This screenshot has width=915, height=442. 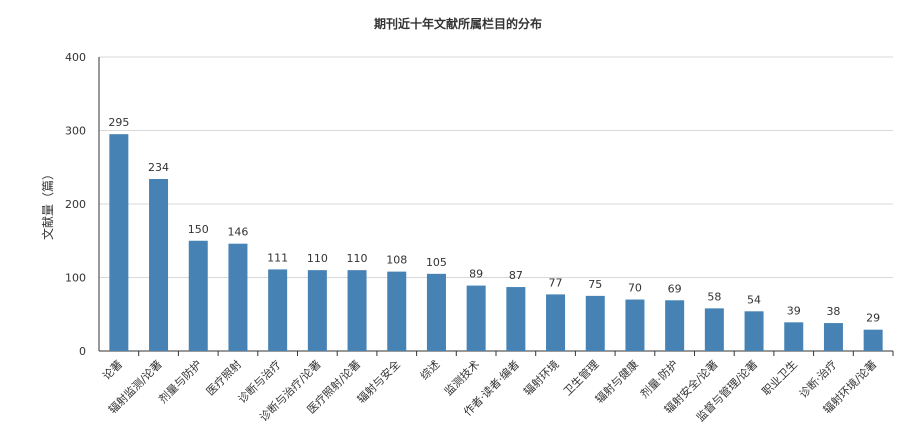 What do you see at coordinates (180, 381) in the screenshot?
I see `x-tick-label: 剂量与防护` at bounding box center [180, 381].